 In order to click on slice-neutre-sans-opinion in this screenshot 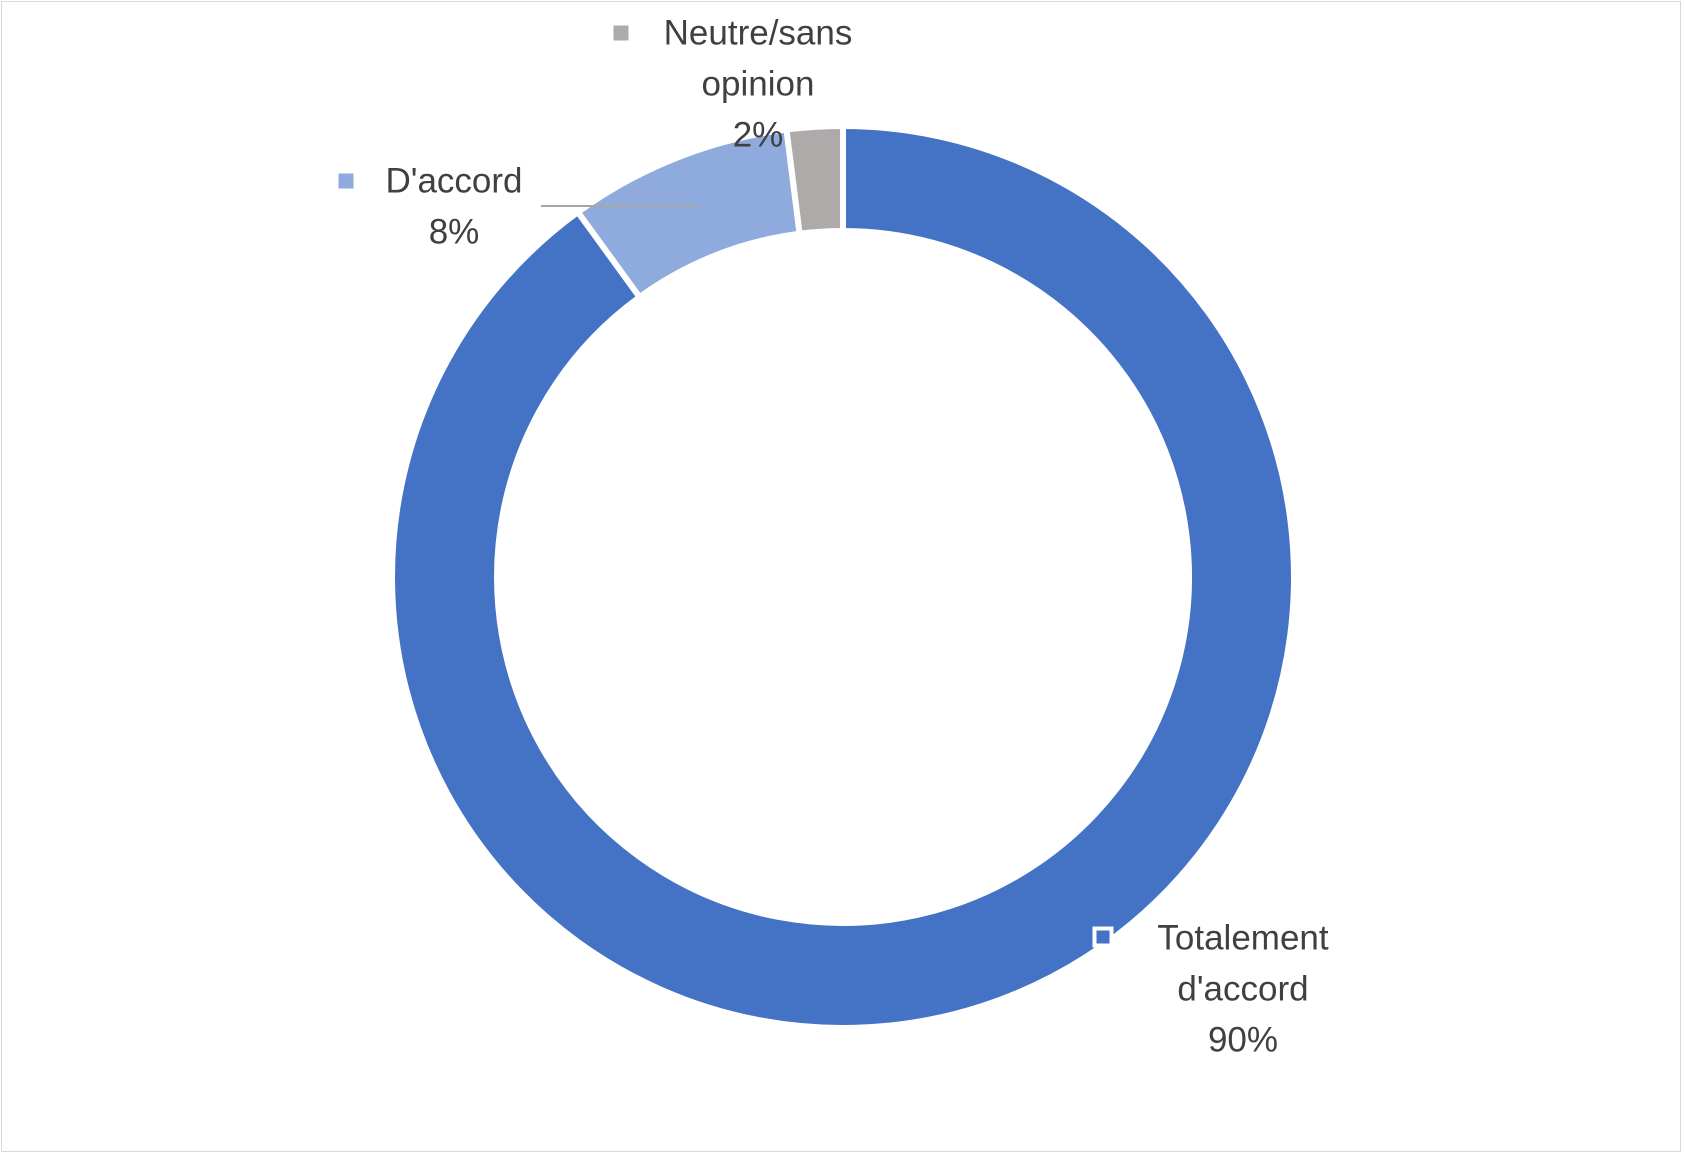, I will do `click(814, 180)`.